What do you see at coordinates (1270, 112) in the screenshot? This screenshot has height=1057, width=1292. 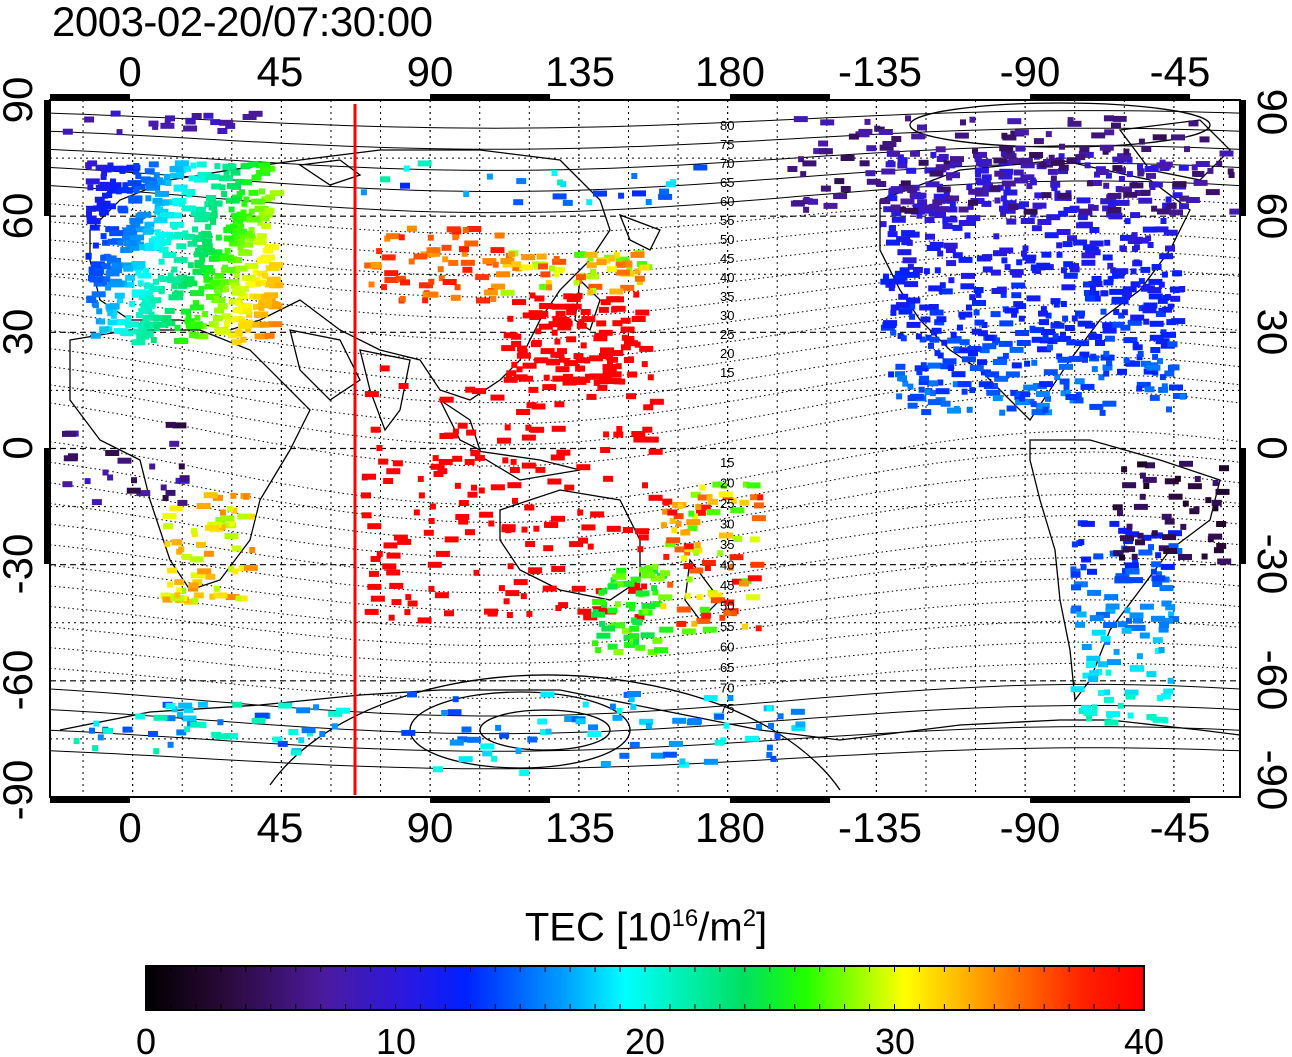 I see `right-lat-label: 90` at bounding box center [1270, 112].